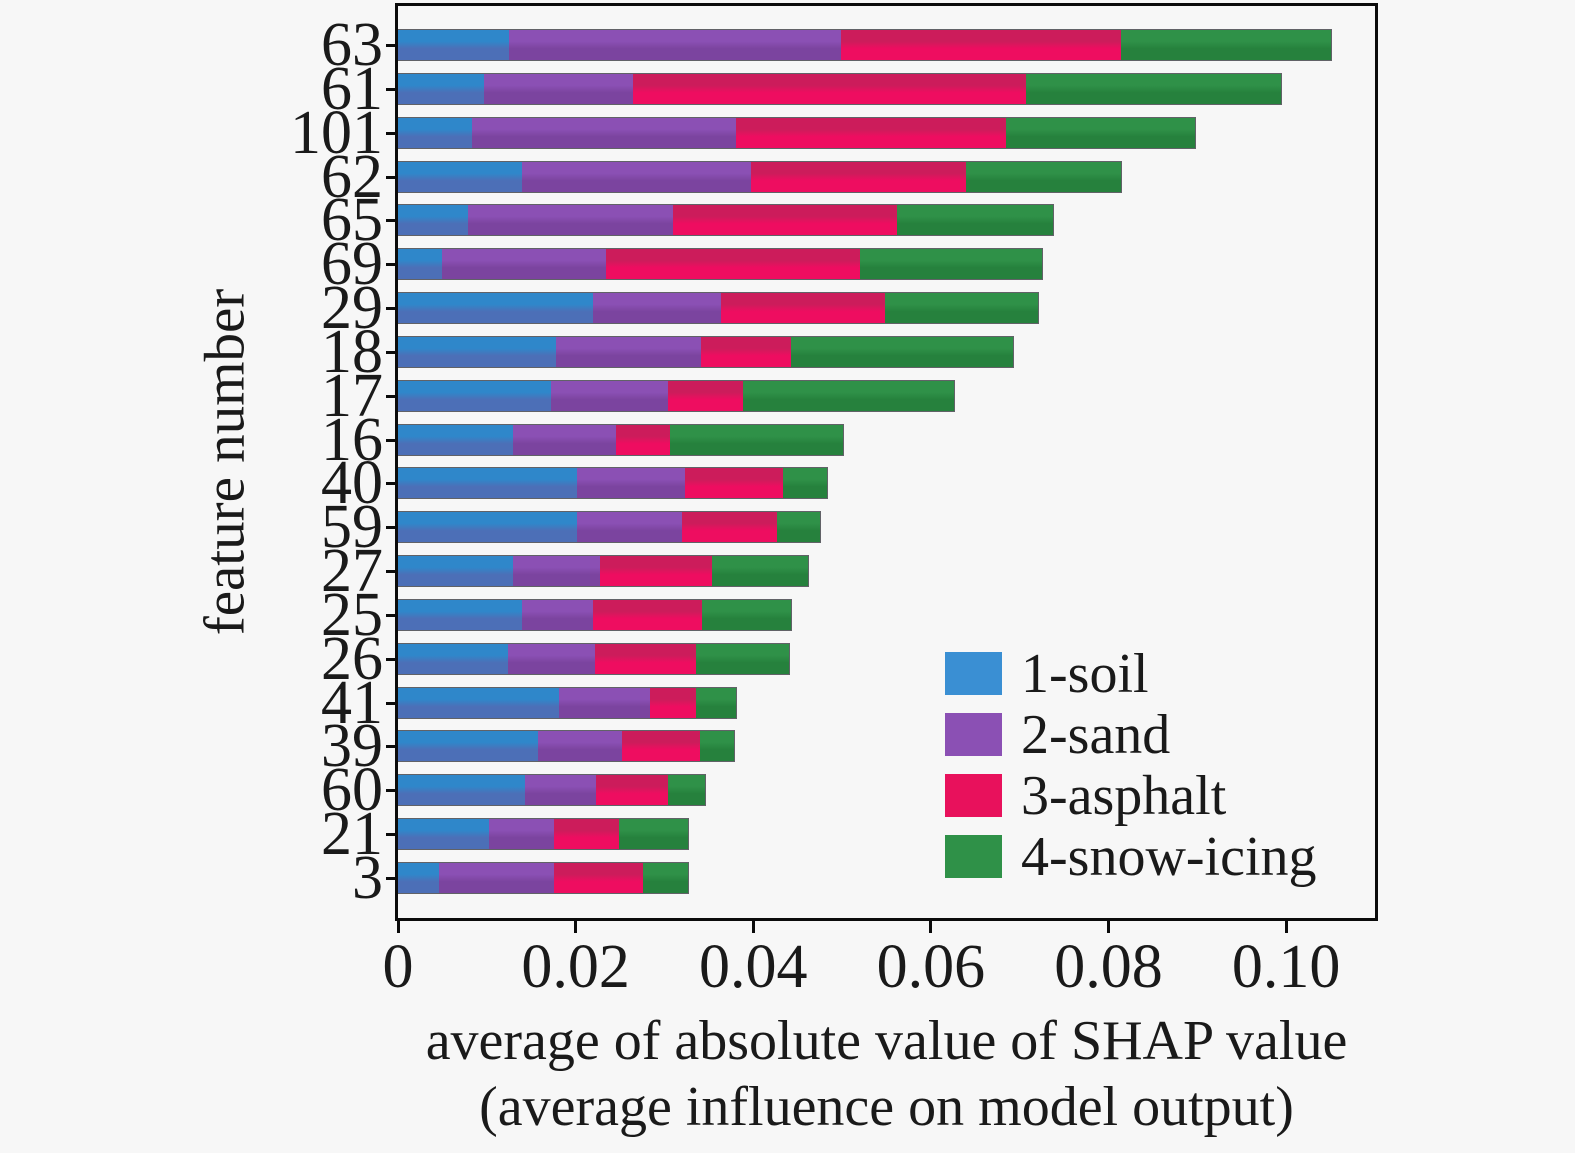  What do you see at coordinates (1108, 967) in the screenshot?
I see `x-tick-label: 0.08` at bounding box center [1108, 967].